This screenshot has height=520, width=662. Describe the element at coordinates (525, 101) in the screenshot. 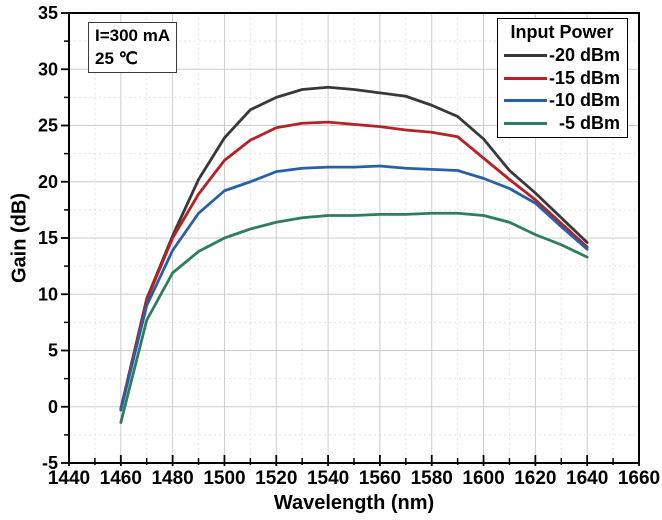

I see `legend-line-swatch-blue` at that location.